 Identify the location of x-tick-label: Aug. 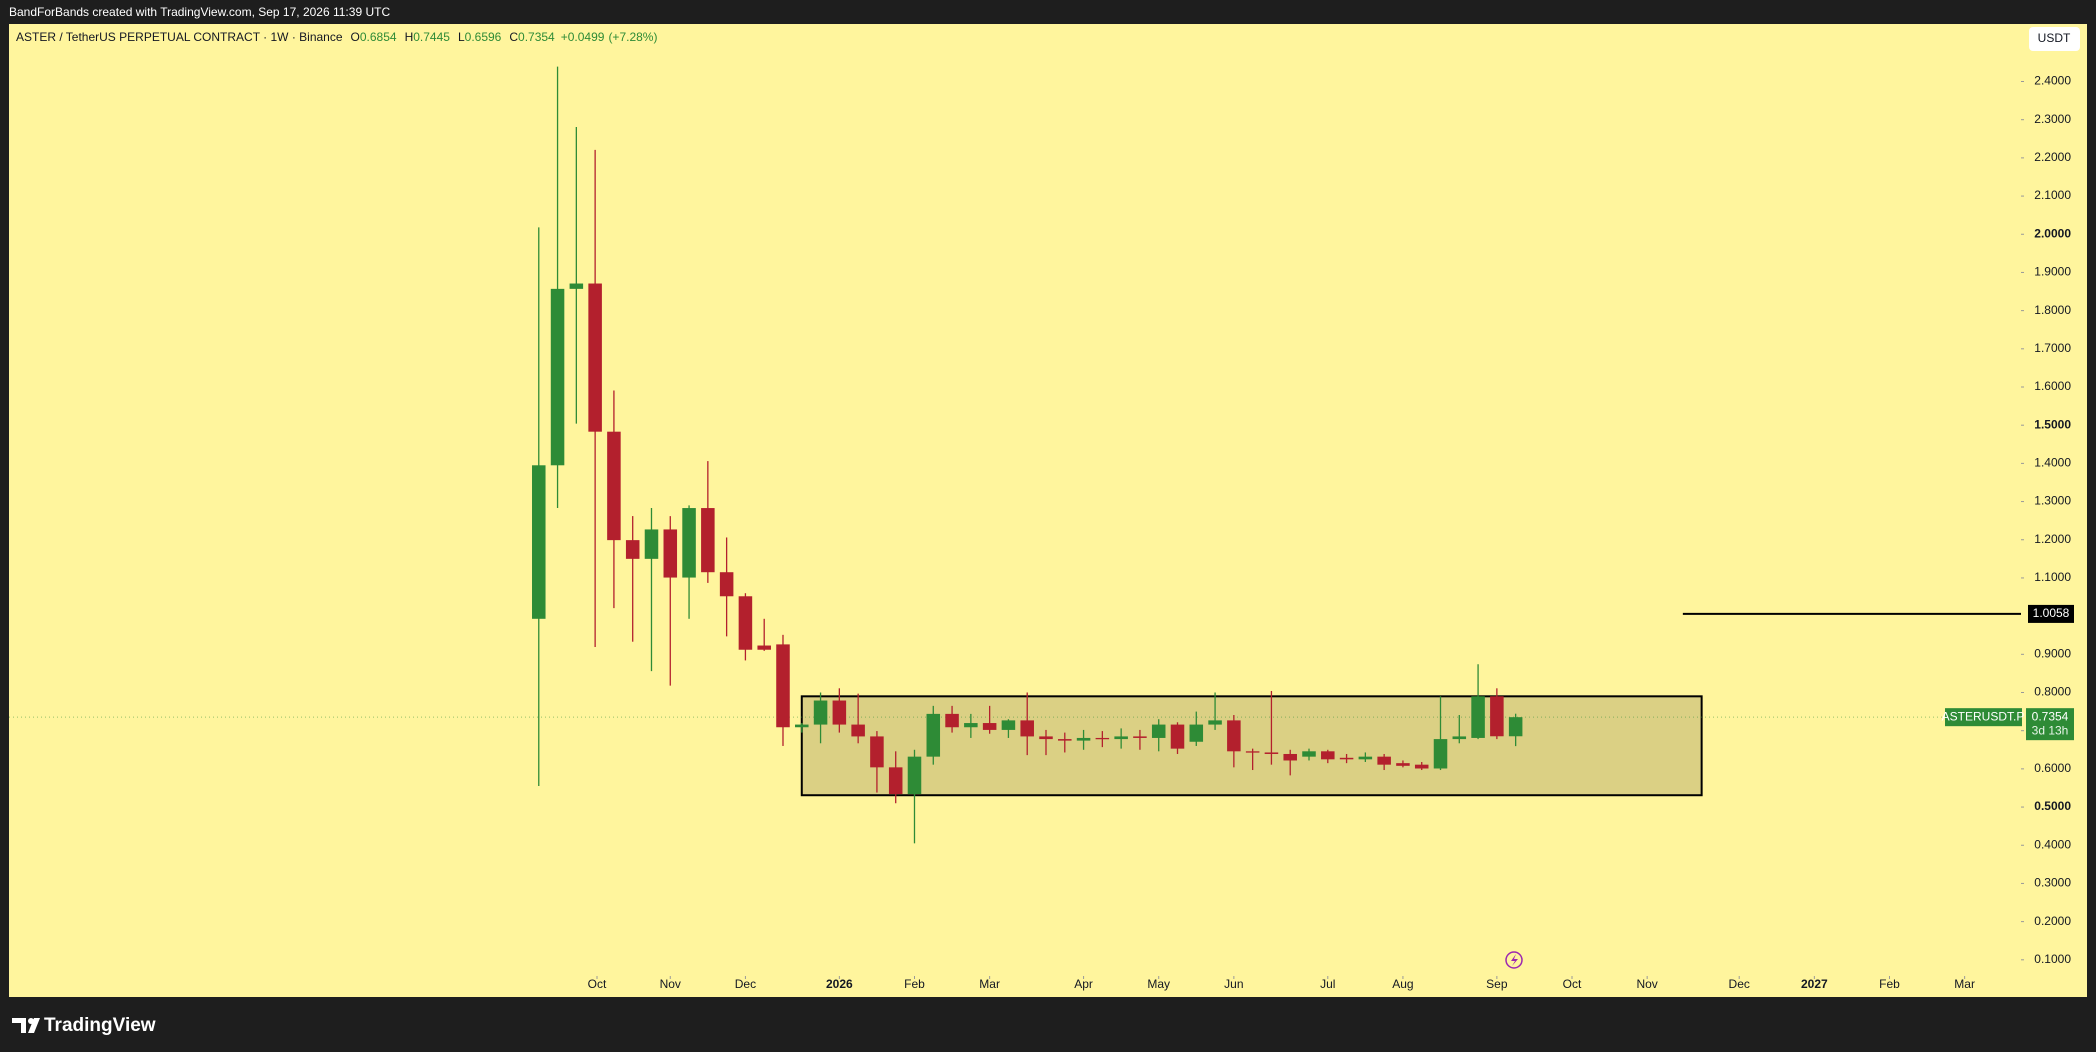
(1402, 984).